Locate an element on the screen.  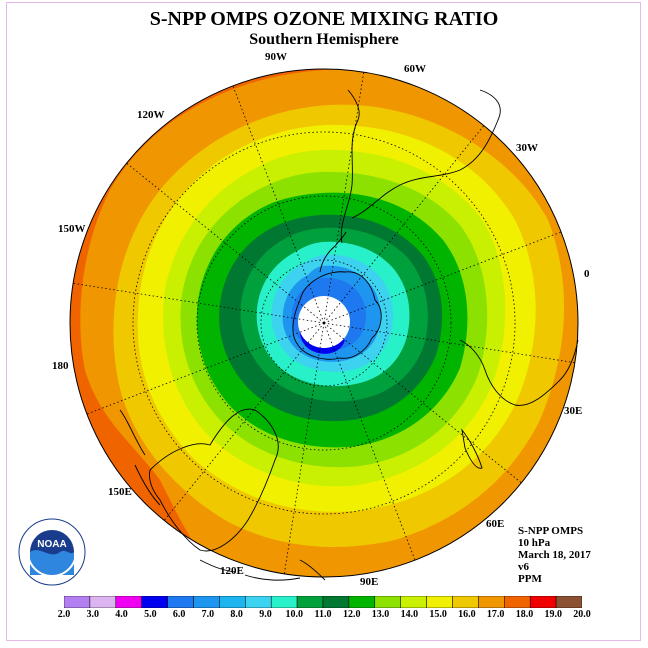
info-level: 10 hPa is located at coordinates (534, 543).